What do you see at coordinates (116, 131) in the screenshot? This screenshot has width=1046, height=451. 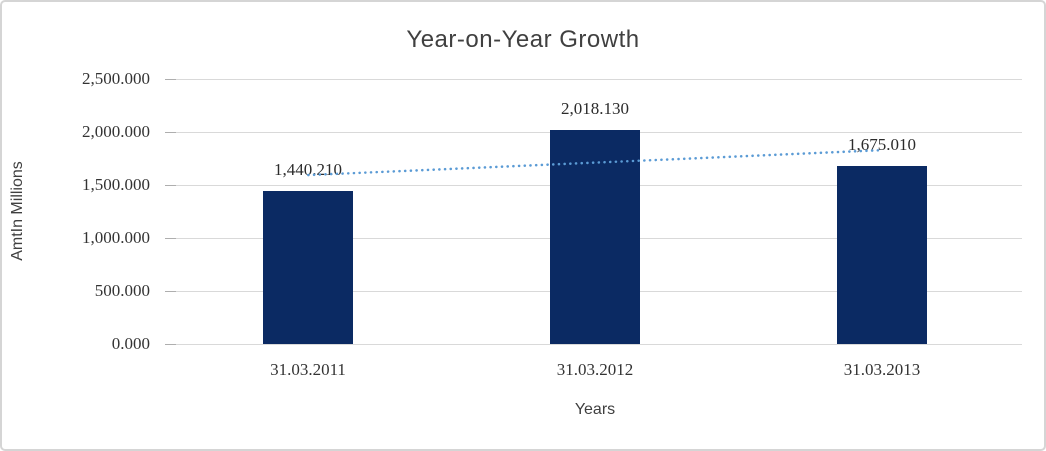 I see `y-tick-label: 2,000.000` at bounding box center [116, 131].